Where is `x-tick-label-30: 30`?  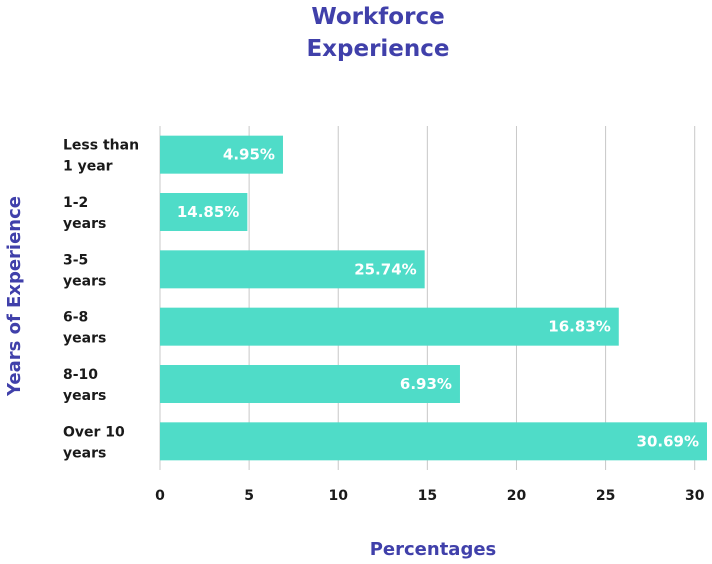
x-tick-label-30: 30 is located at coordinates (695, 496).